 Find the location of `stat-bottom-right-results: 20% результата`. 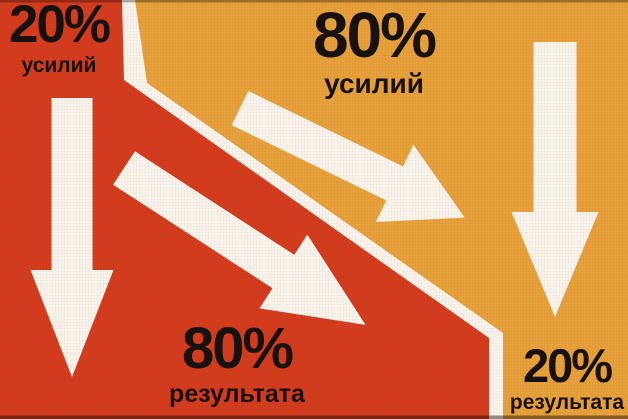

stat-bottom-right-results: 20% результата is located at coordinates (562, 378).